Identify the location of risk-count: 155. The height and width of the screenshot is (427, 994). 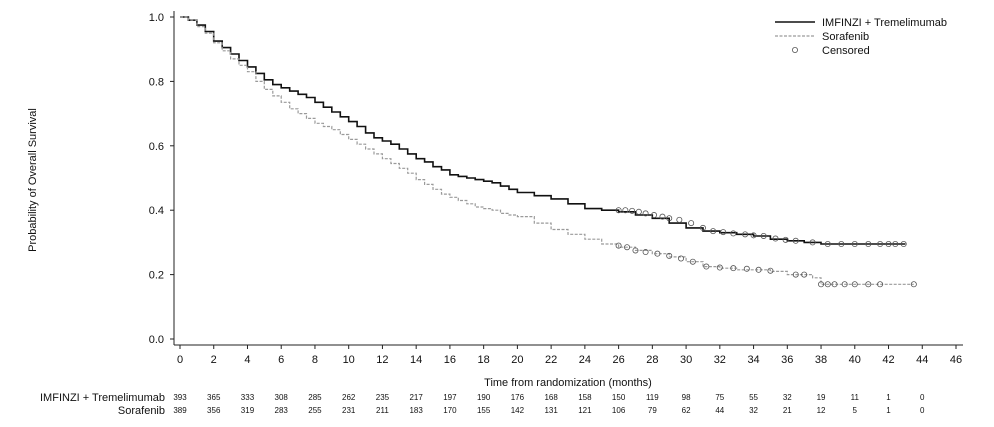
(484, 410).